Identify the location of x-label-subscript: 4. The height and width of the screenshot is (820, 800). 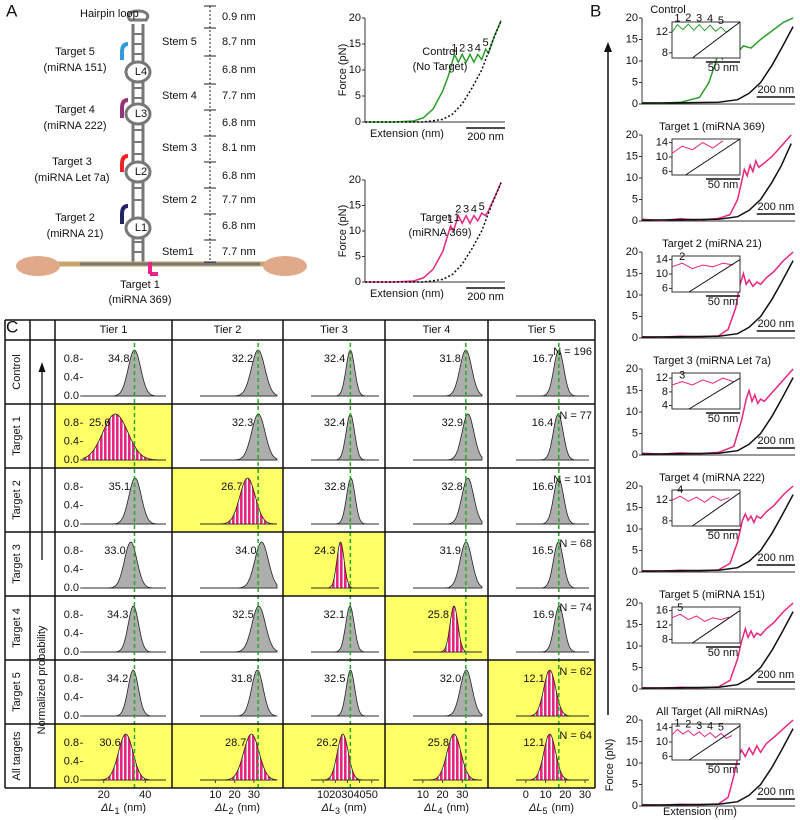
(439, 811).